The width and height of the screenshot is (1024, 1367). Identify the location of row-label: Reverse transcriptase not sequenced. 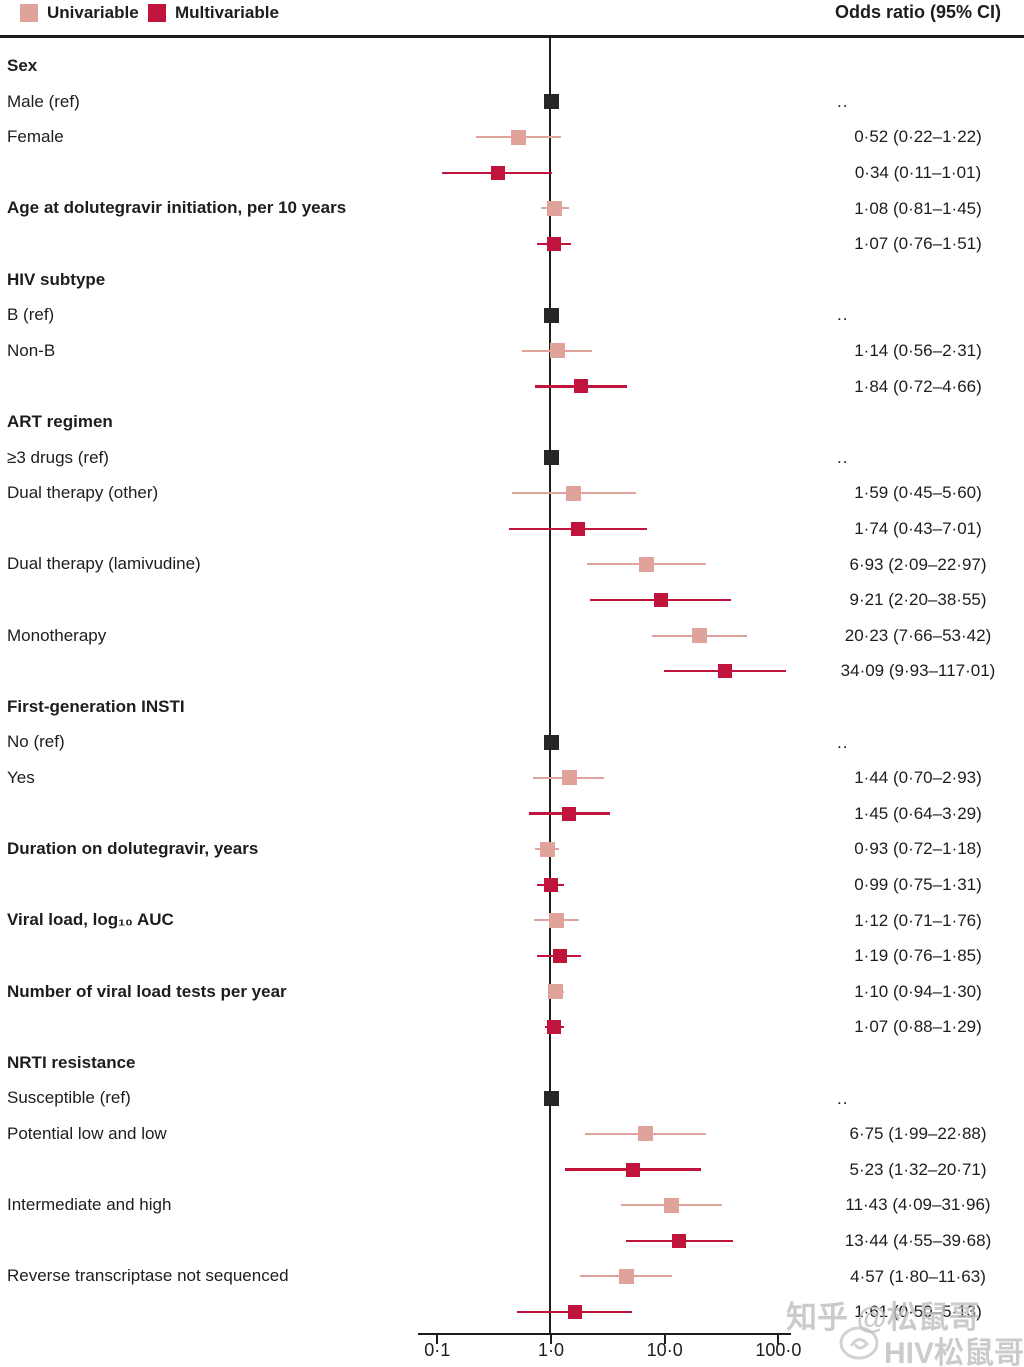
(148, 1276).